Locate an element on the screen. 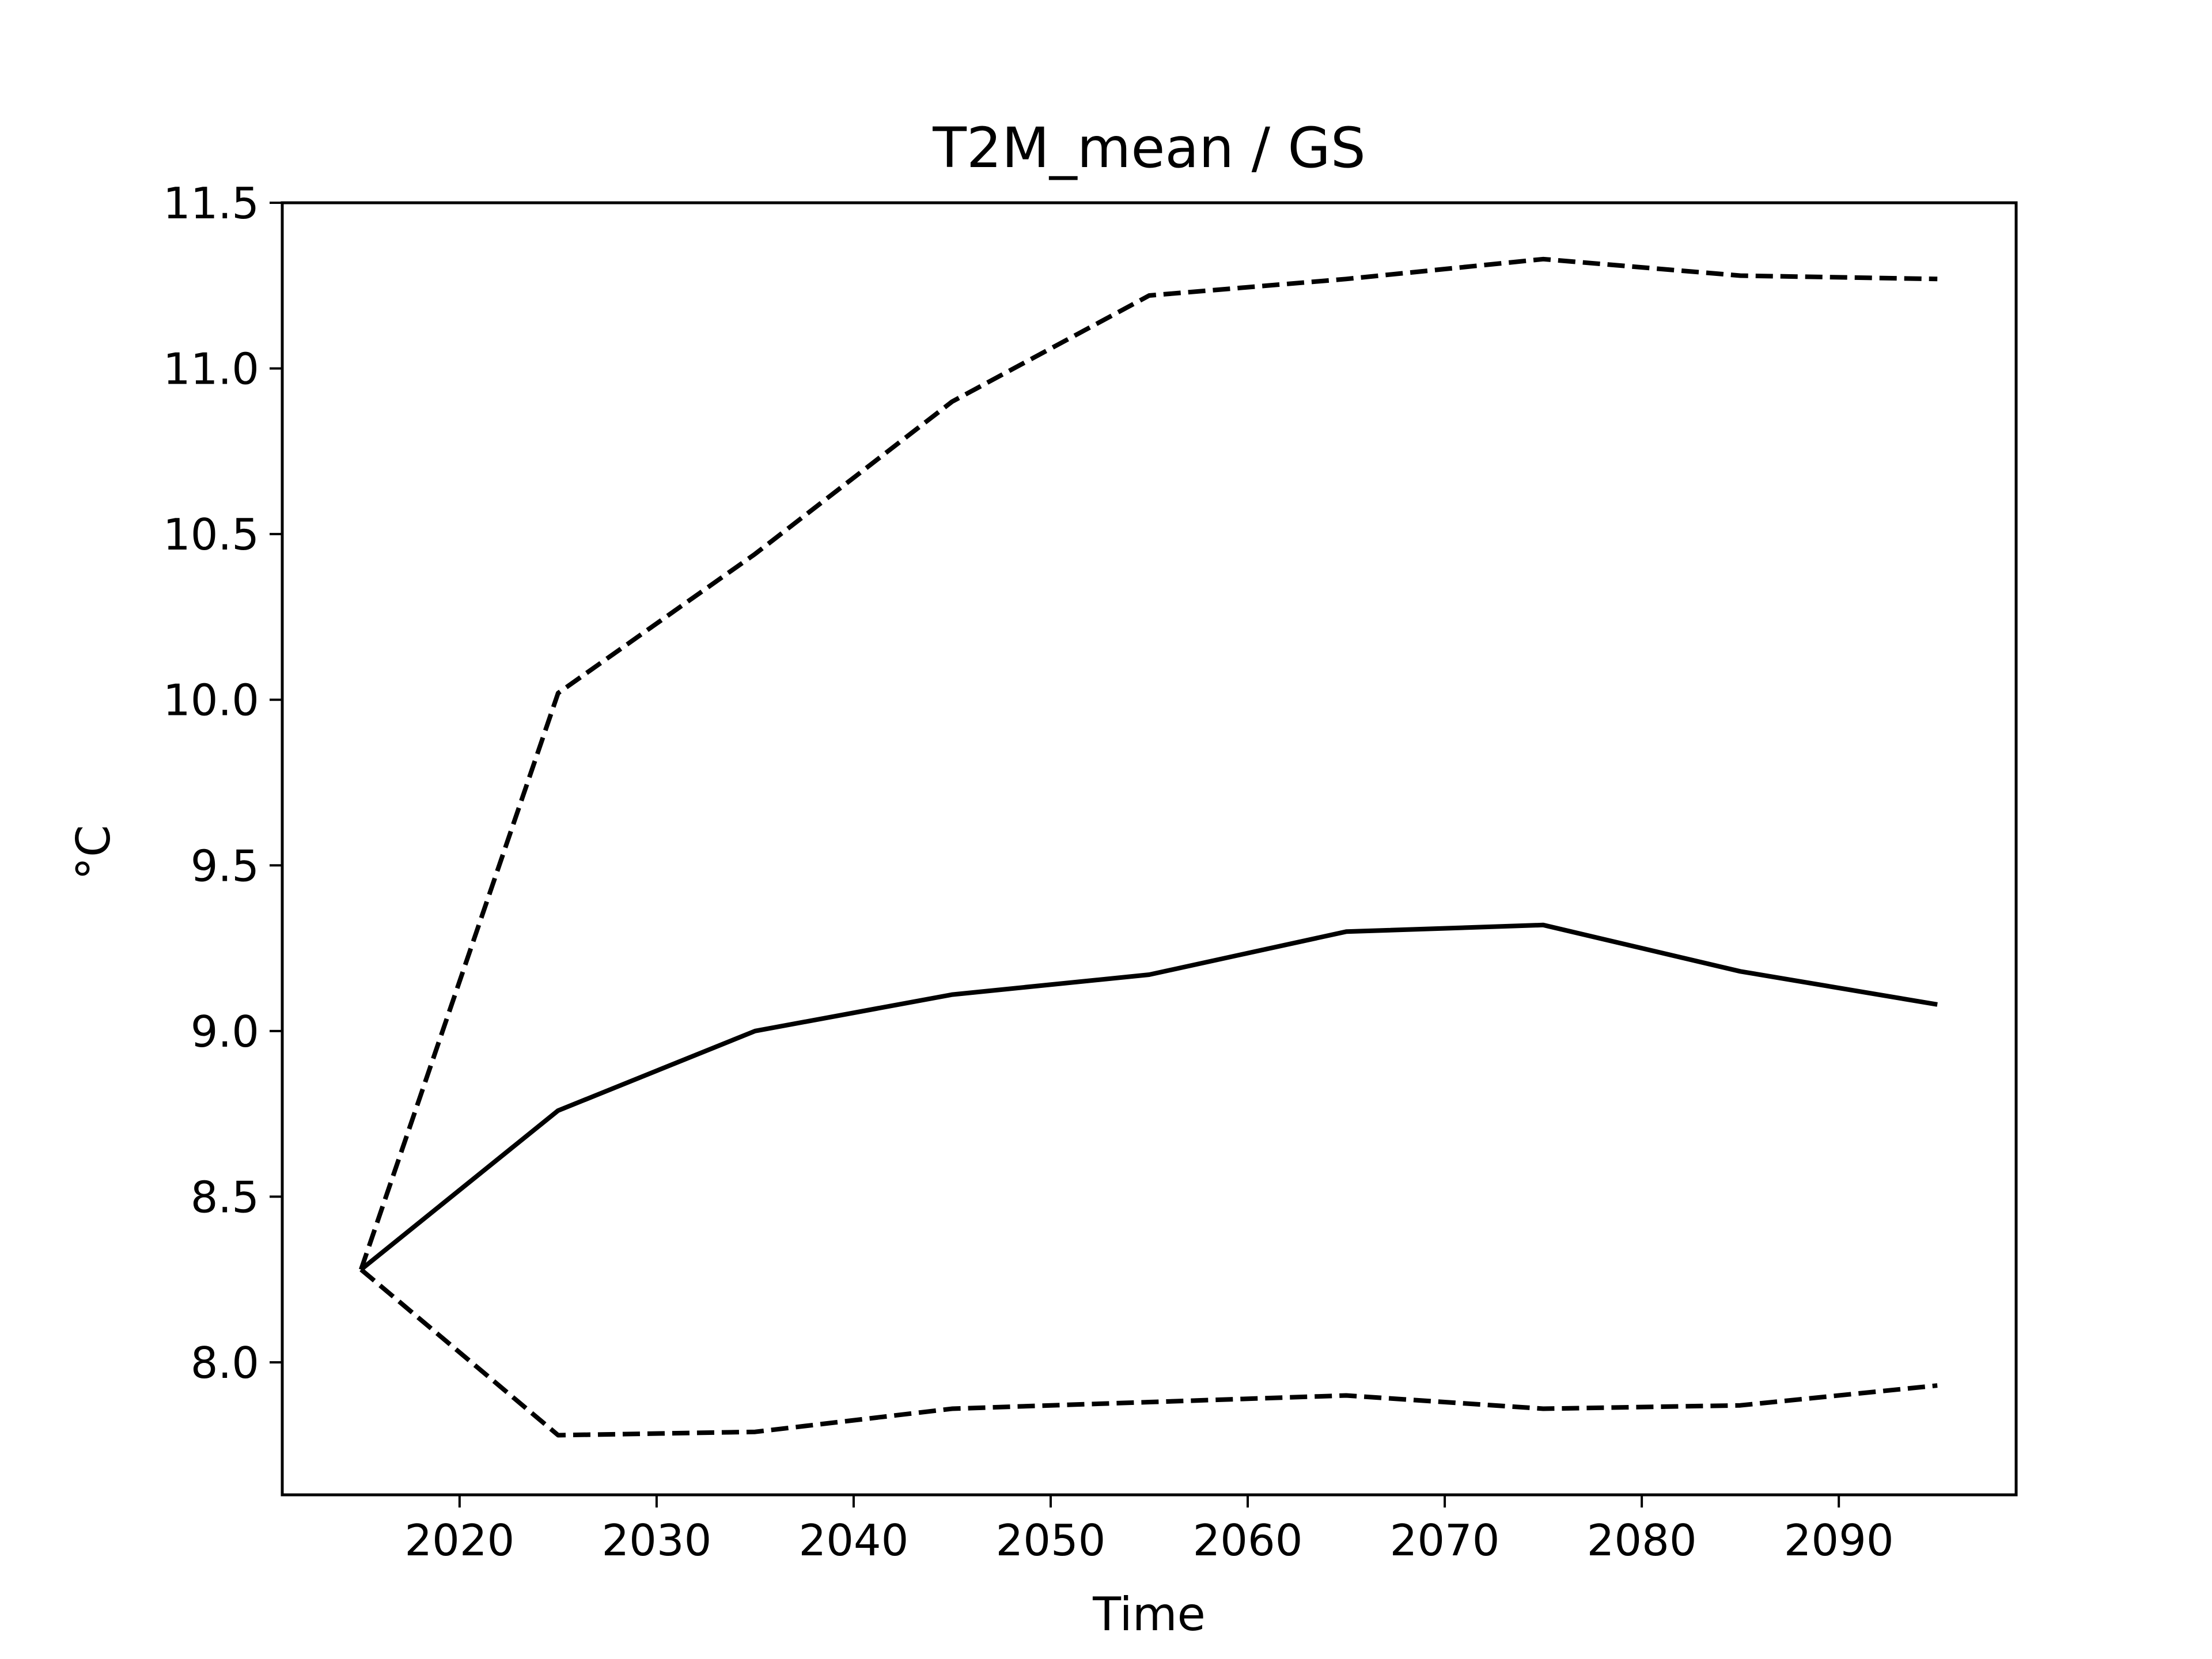 The width and height of the screenshot is (2212, 1659). y-tick-label: 11.5 is located at coordinates (211, 203).